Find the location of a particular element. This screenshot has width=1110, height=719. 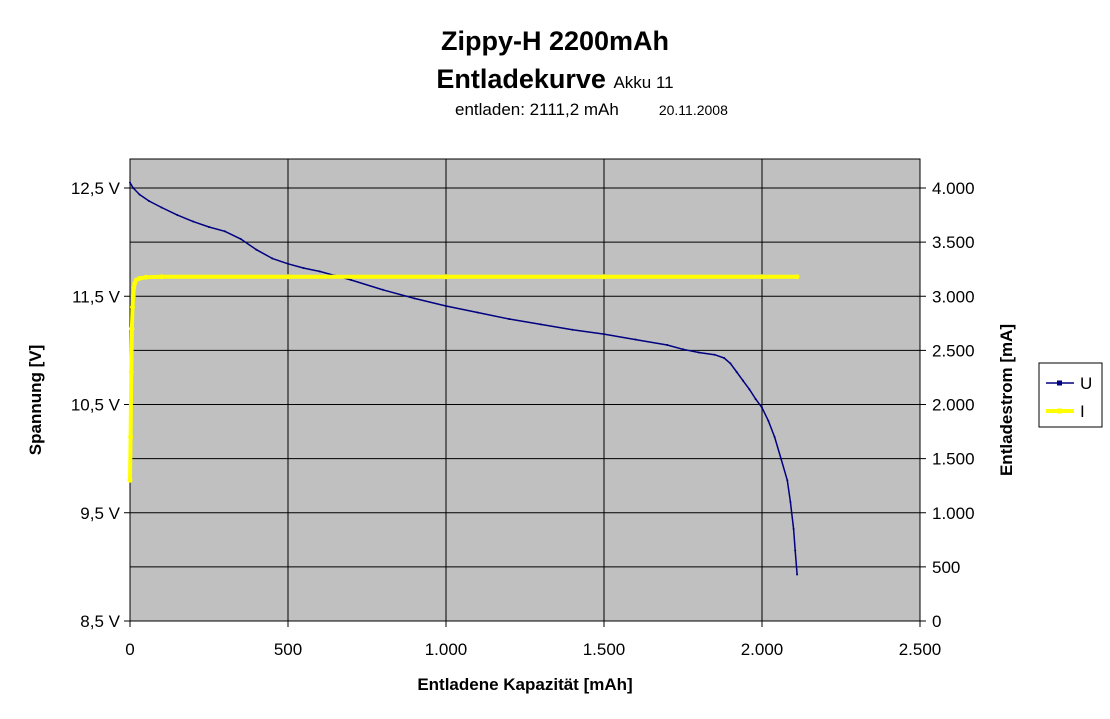

legend-box is located at coordinates (1070, 395).